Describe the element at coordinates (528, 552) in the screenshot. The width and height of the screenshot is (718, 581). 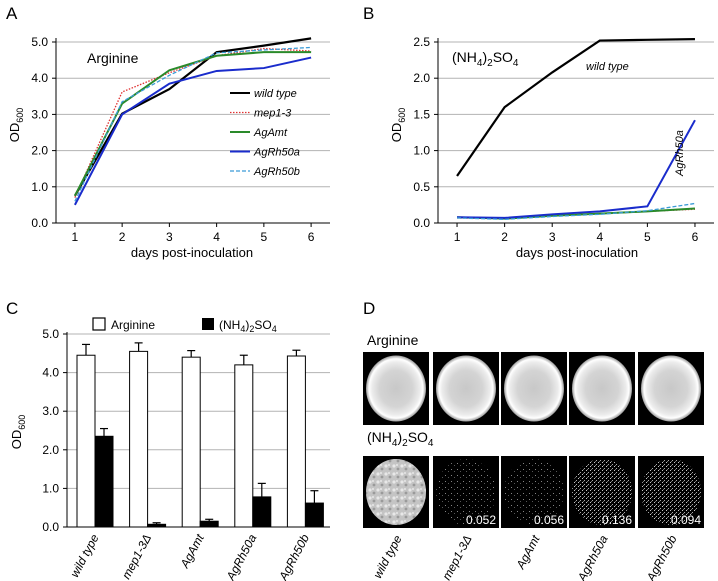
I see `plate-strain-label-agamt: AgAmt` at that location.